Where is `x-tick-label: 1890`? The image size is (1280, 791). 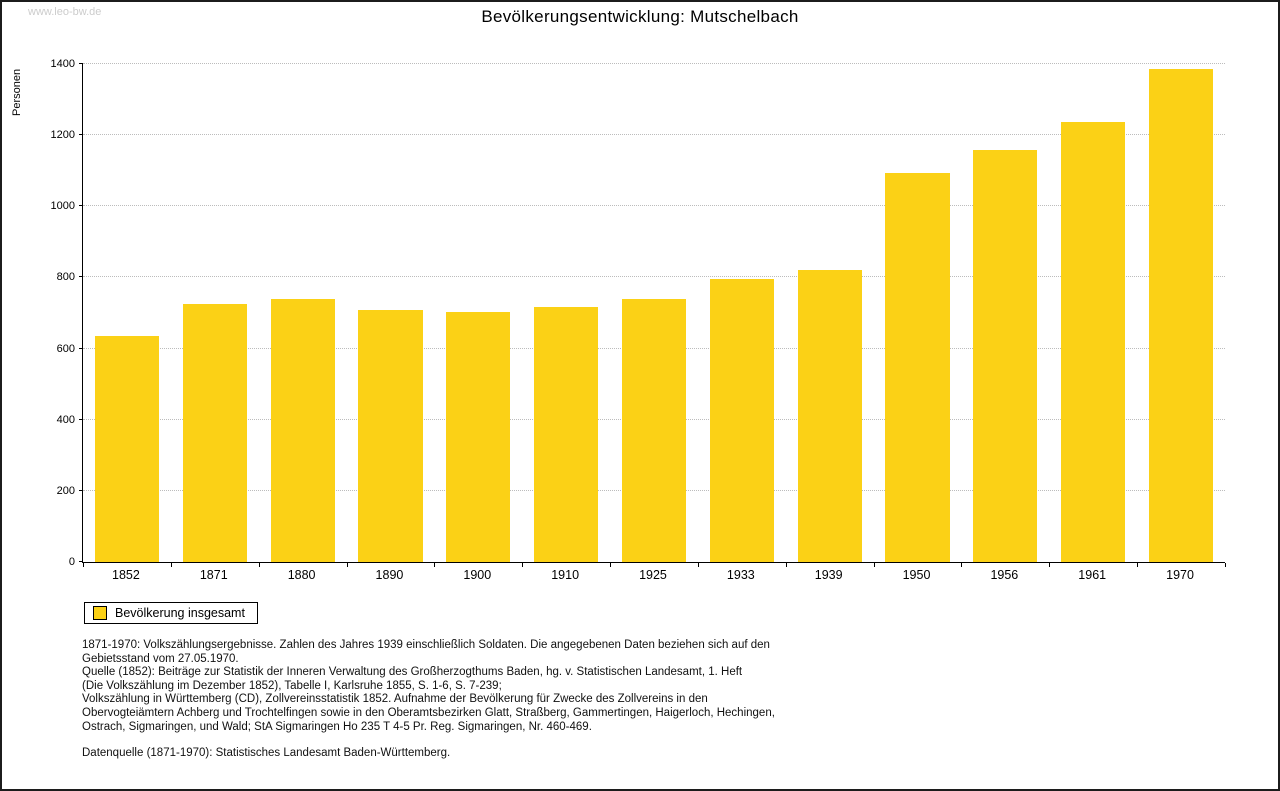 x-tick-label: 1890 is located at coordinates (389, 575).